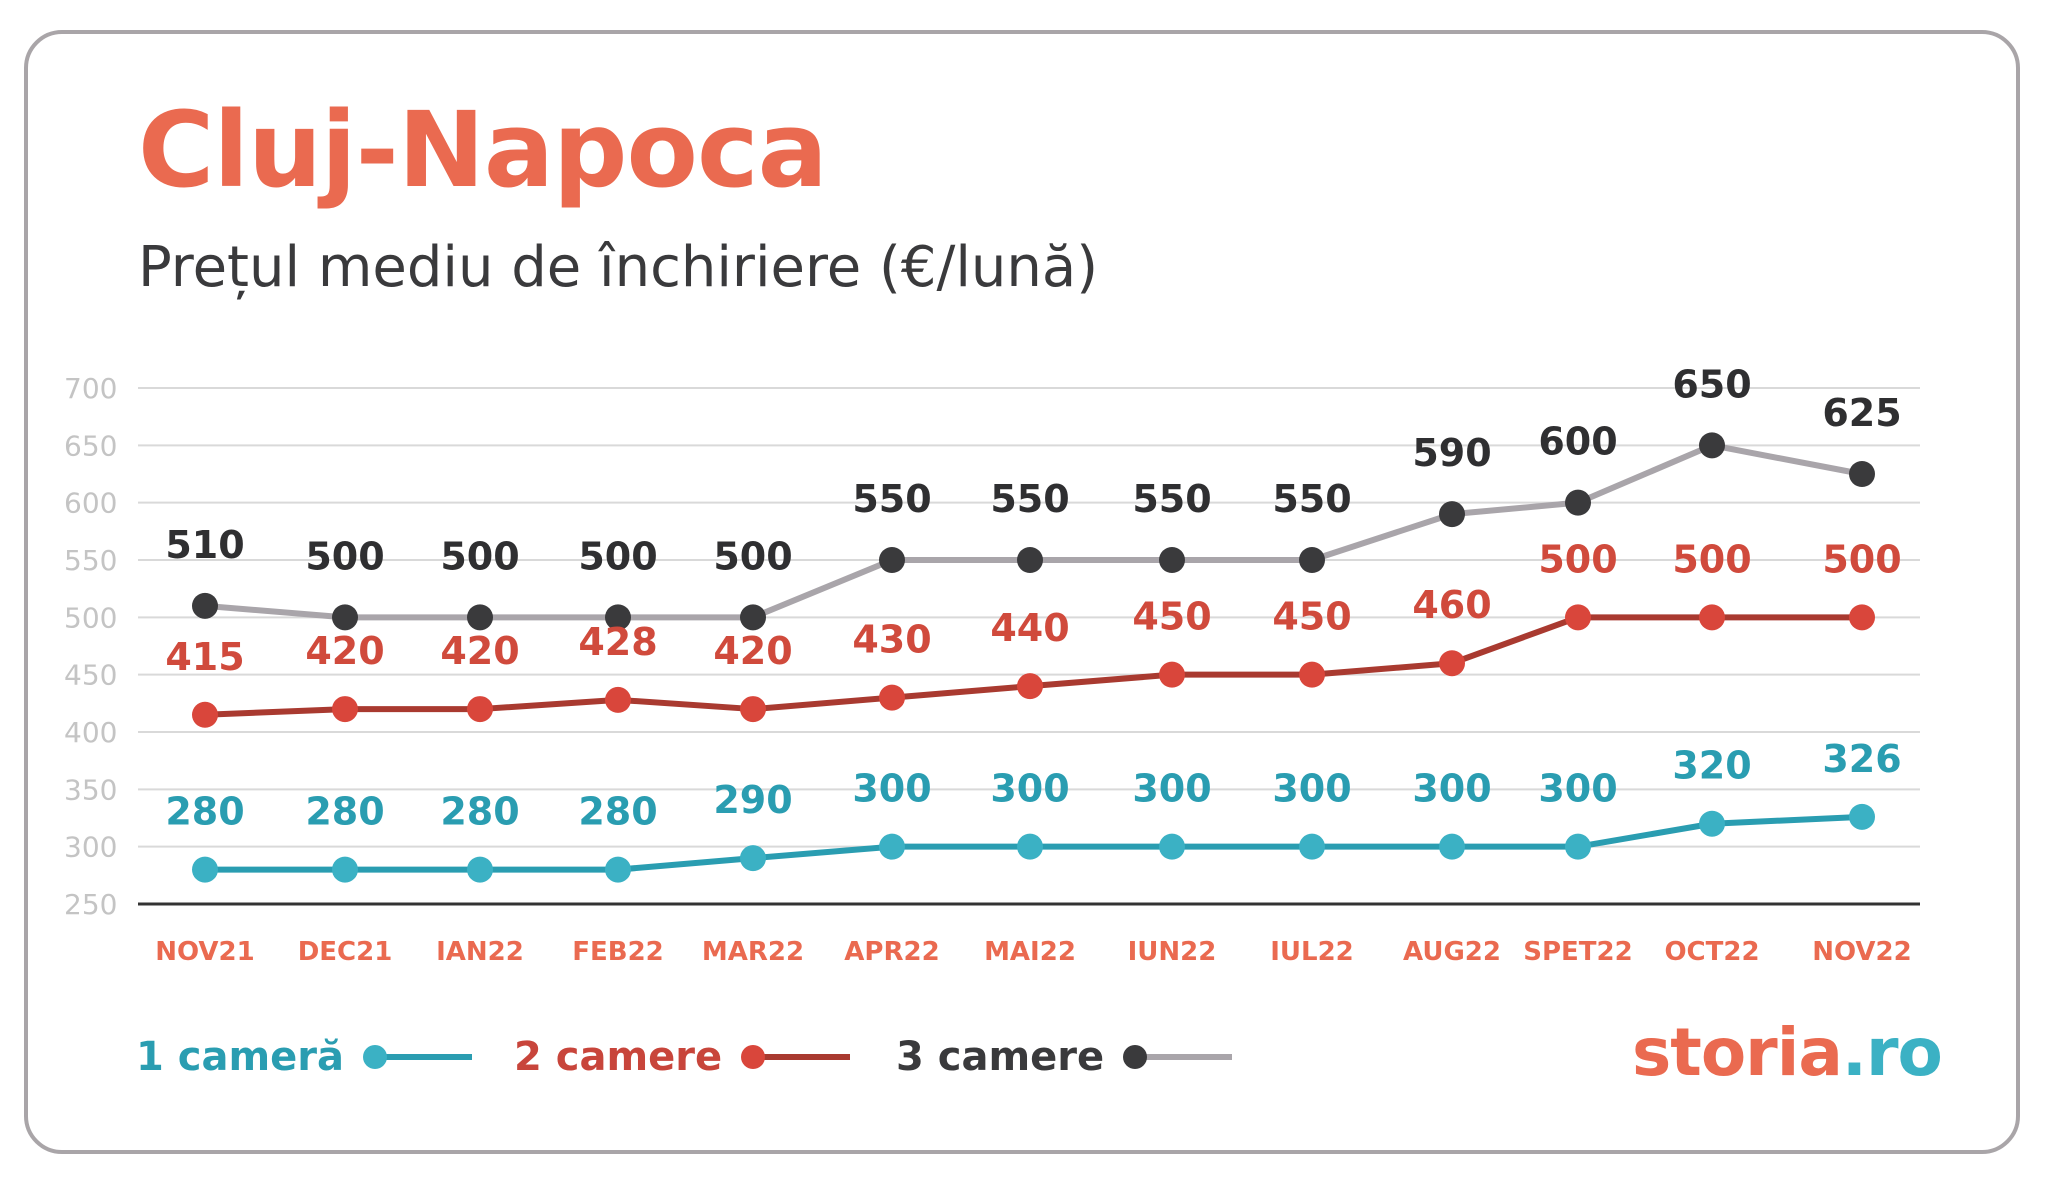 This screenshot has height=1185, width=2048. I want to click on data-label: 625, so click(1861, 413).